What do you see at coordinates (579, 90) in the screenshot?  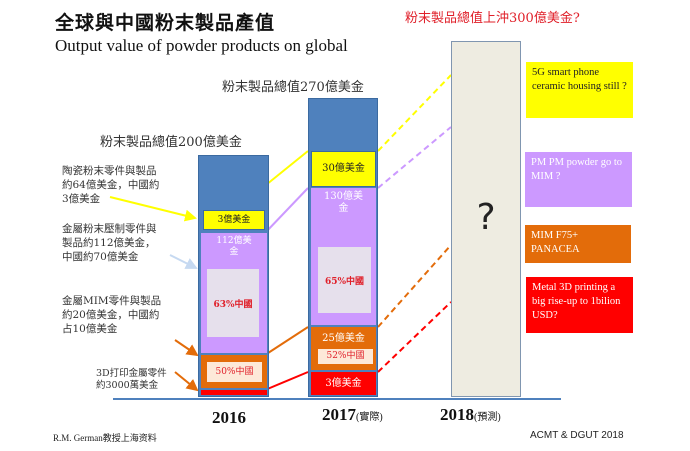 I see `outlook-ceramic: 5G smart phone ceramic housing still ?` at bounding box center [579, 90].